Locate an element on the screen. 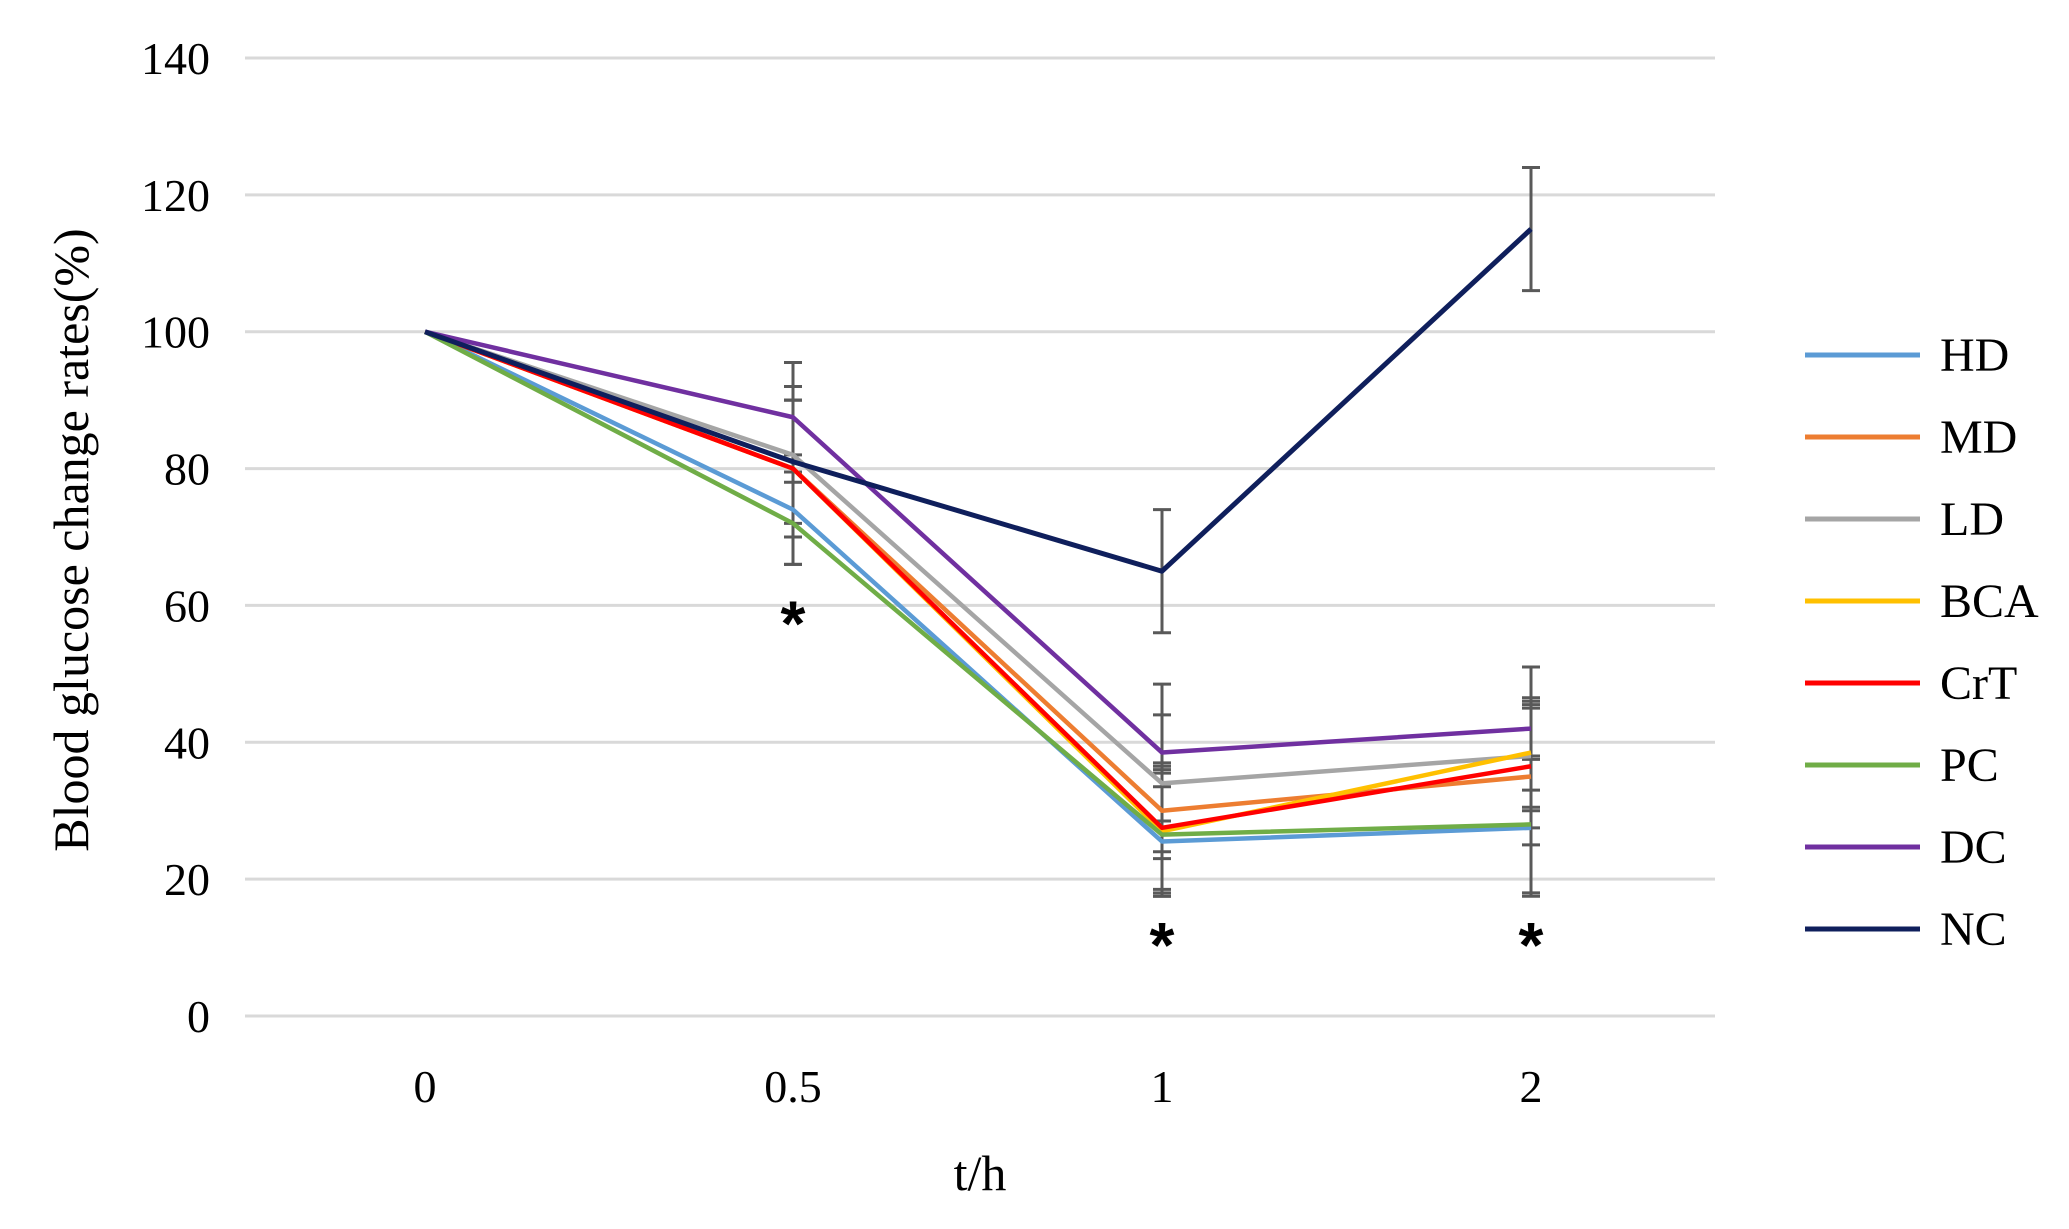 The height and width of the screenshot is (1229, 2069). y-tick-label: 140 is located at coordinates (175, 58).